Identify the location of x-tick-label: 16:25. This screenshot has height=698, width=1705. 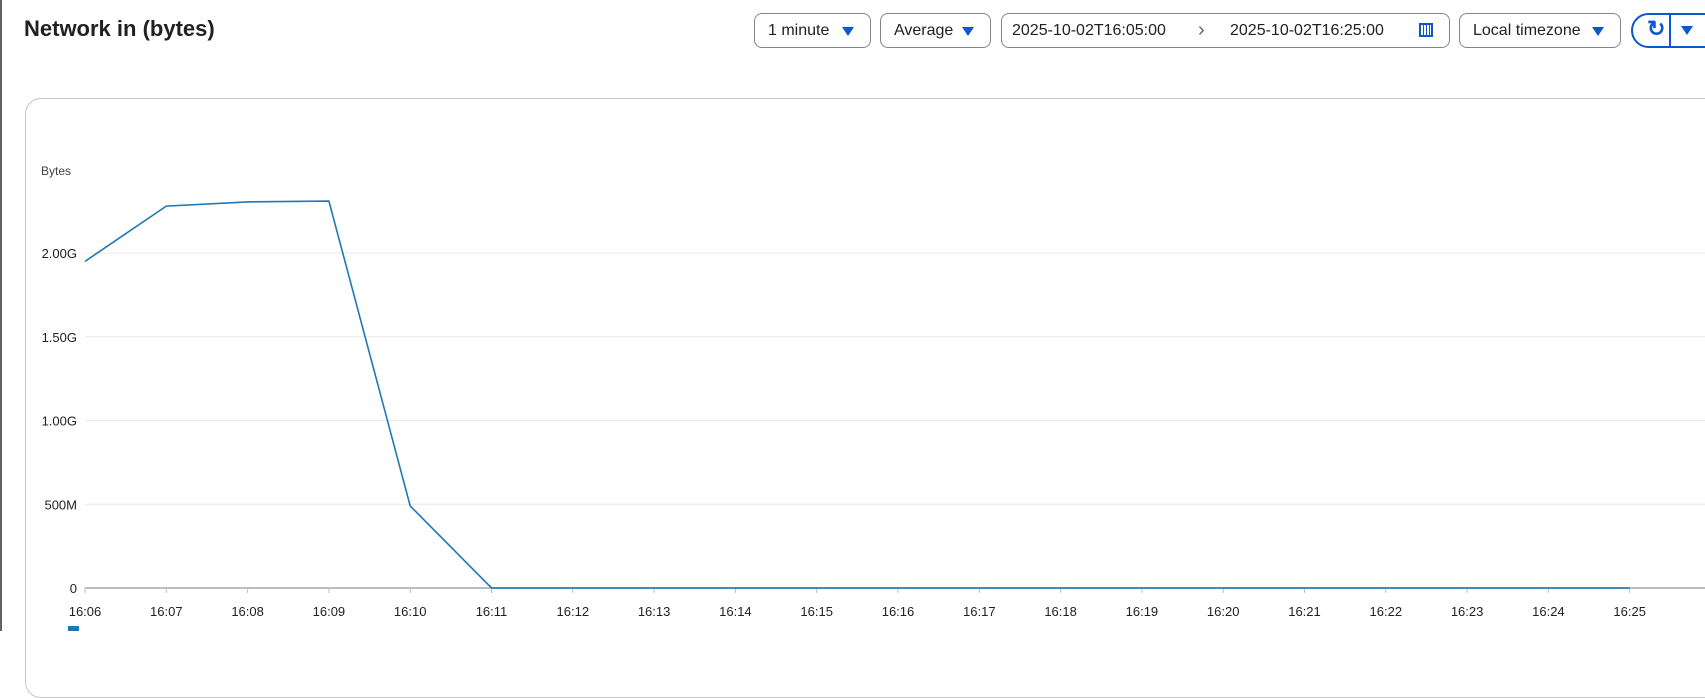
(1629, 611).